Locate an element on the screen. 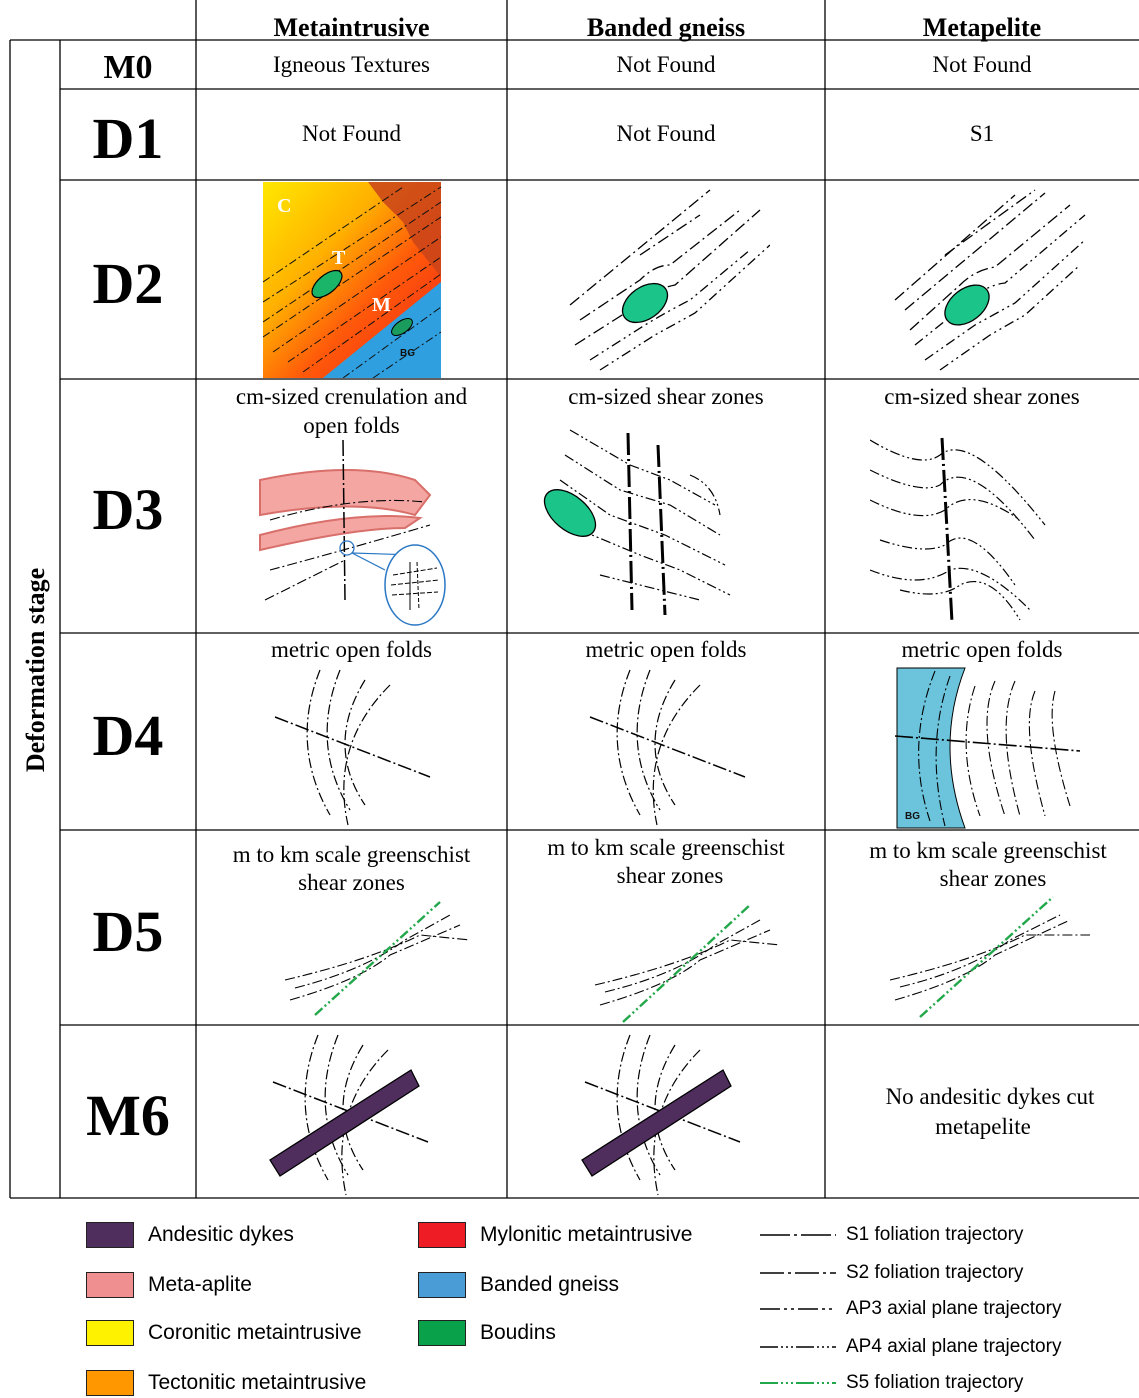 The width and height of the screenshot is (1139, 1398). s1-line-icon is located at coordinates (798, 1235).